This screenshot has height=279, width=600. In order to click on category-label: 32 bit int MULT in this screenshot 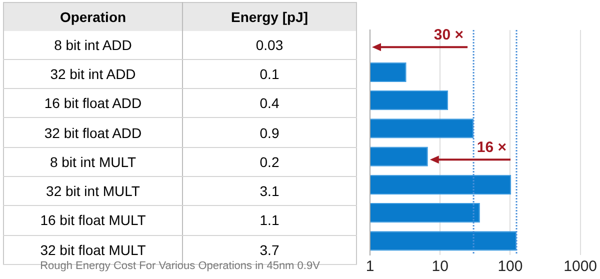, I will do `click(93, 191)`.